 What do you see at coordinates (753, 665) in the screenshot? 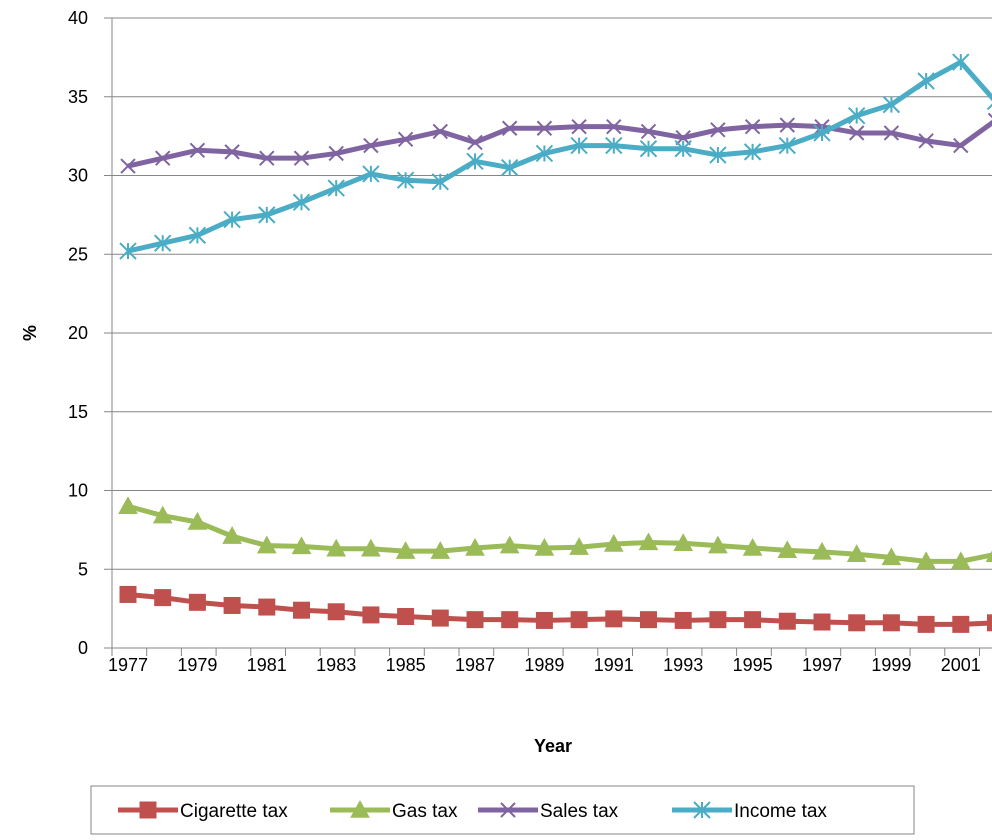
I see `x-tick-label: 1995` at bounding box center [753, 665].